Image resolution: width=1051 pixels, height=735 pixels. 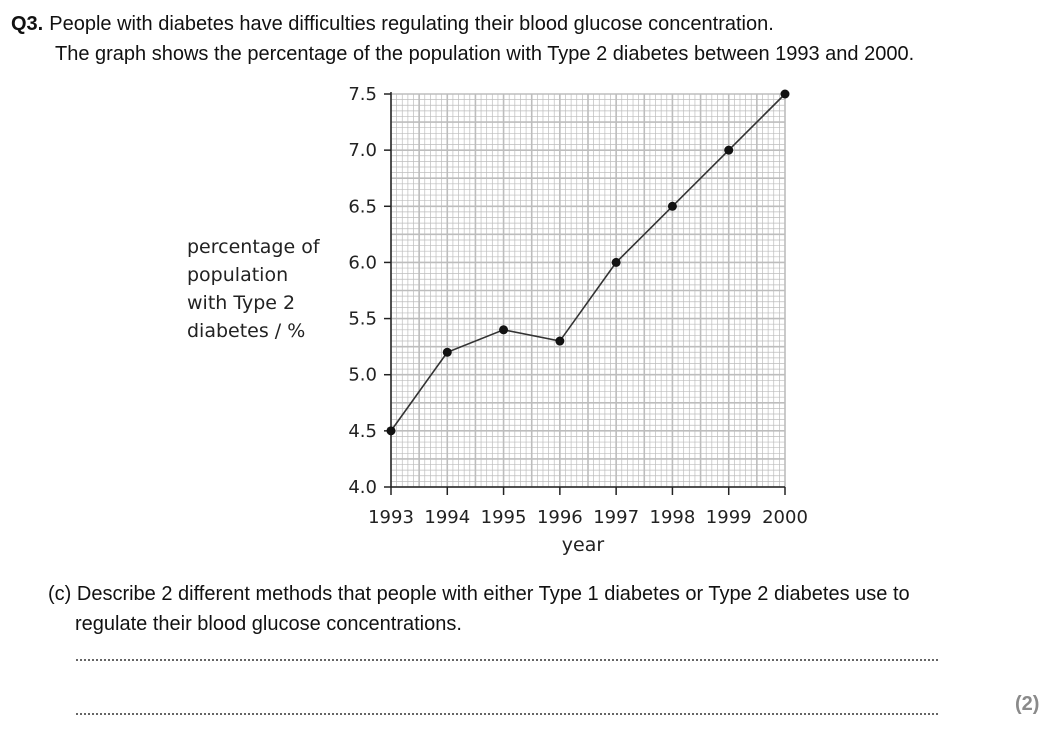 What do you see at coordinates (673, 517) in the screenshot?
I see `x-tick-label: 1998` at bounding box center [673, 517].